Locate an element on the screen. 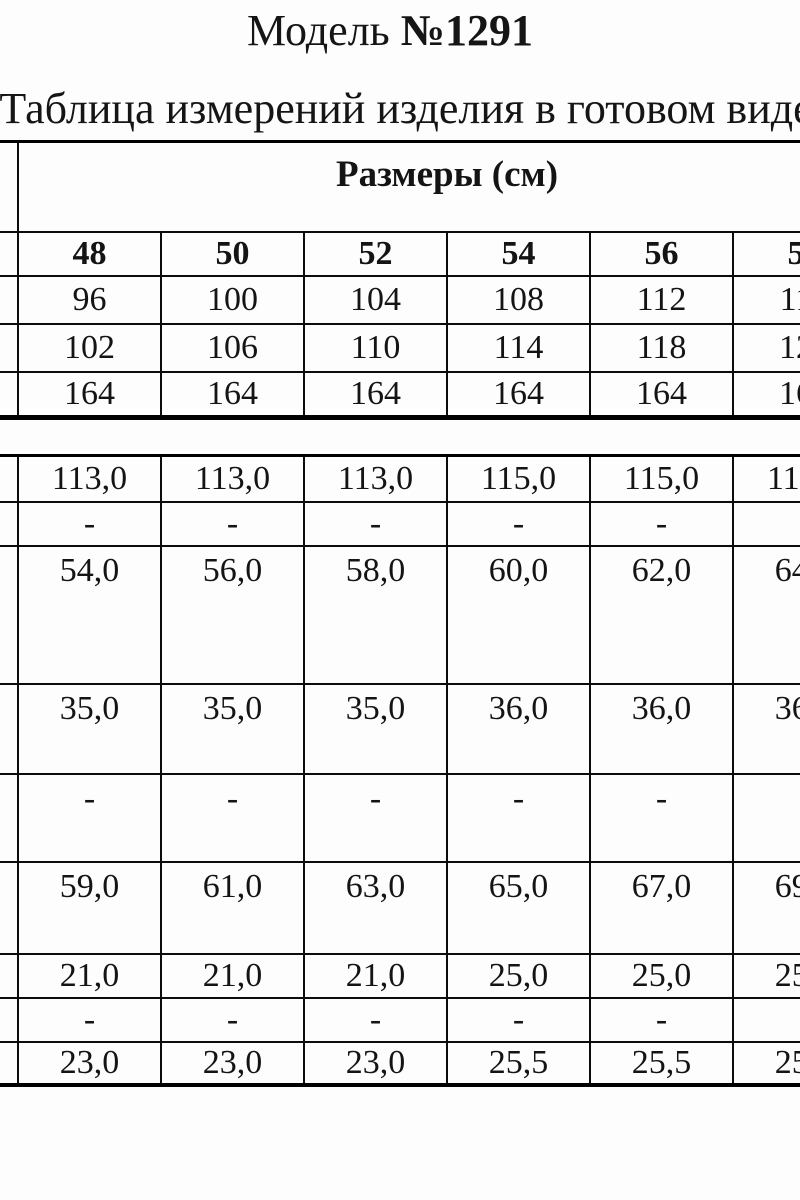 The height and width of the screenshot is (1200, 800). value-cell: 100 is located at coordinates (232, 299).